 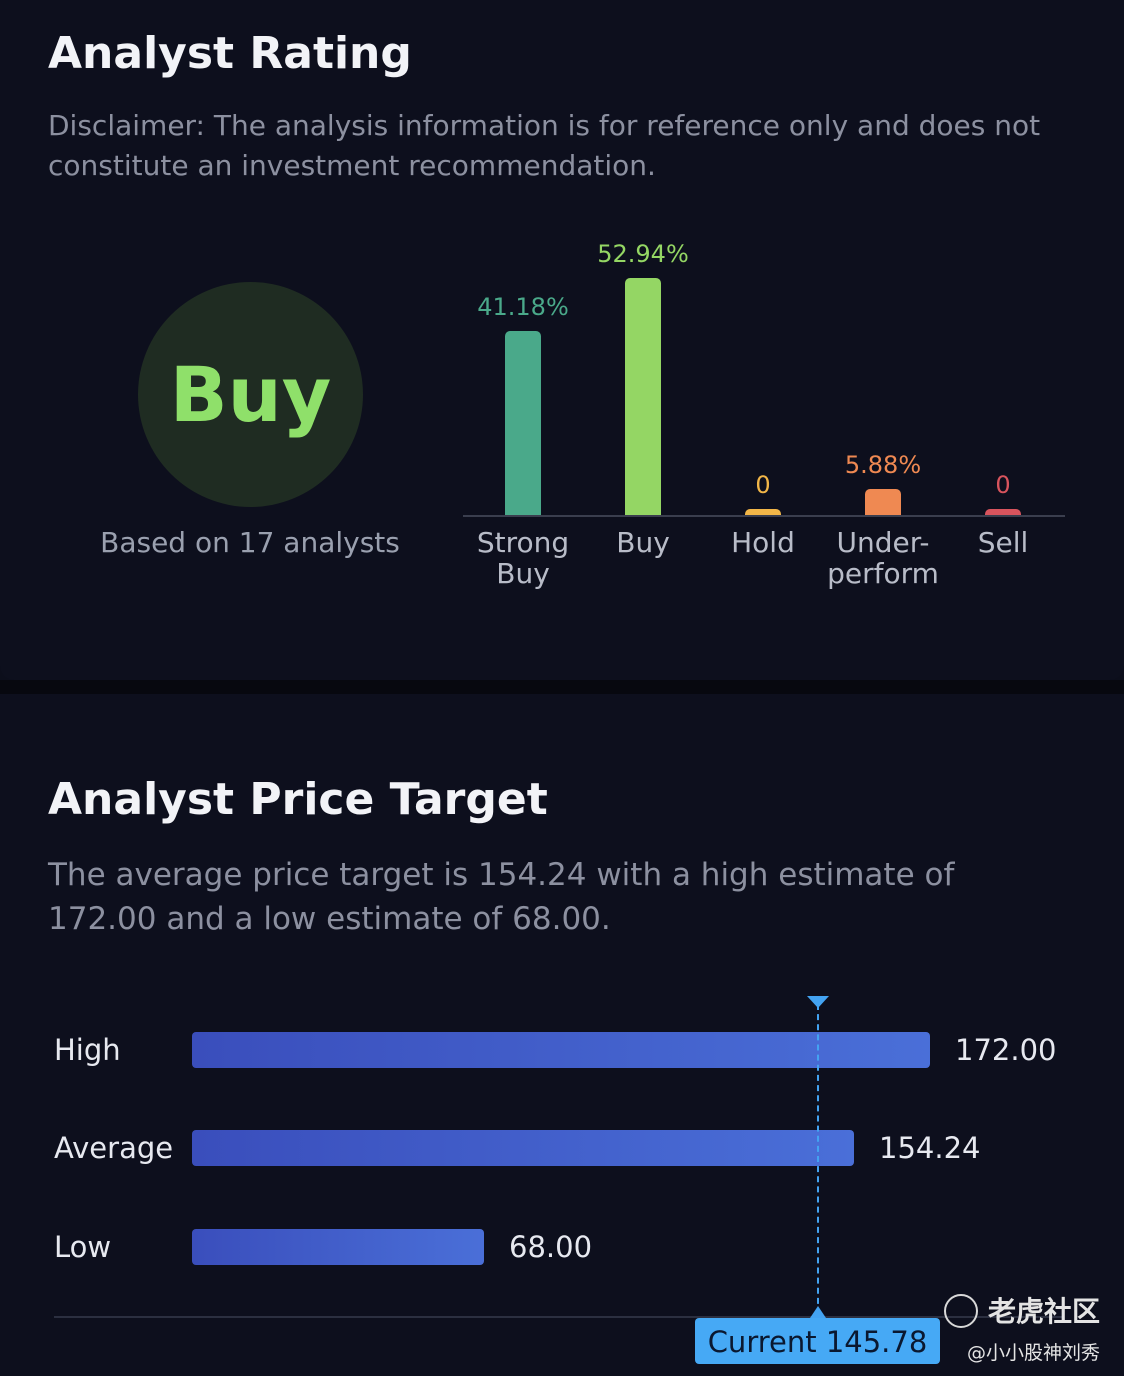 I want to click on bar-value-label: 52.94%, so click(x=643, y=254).